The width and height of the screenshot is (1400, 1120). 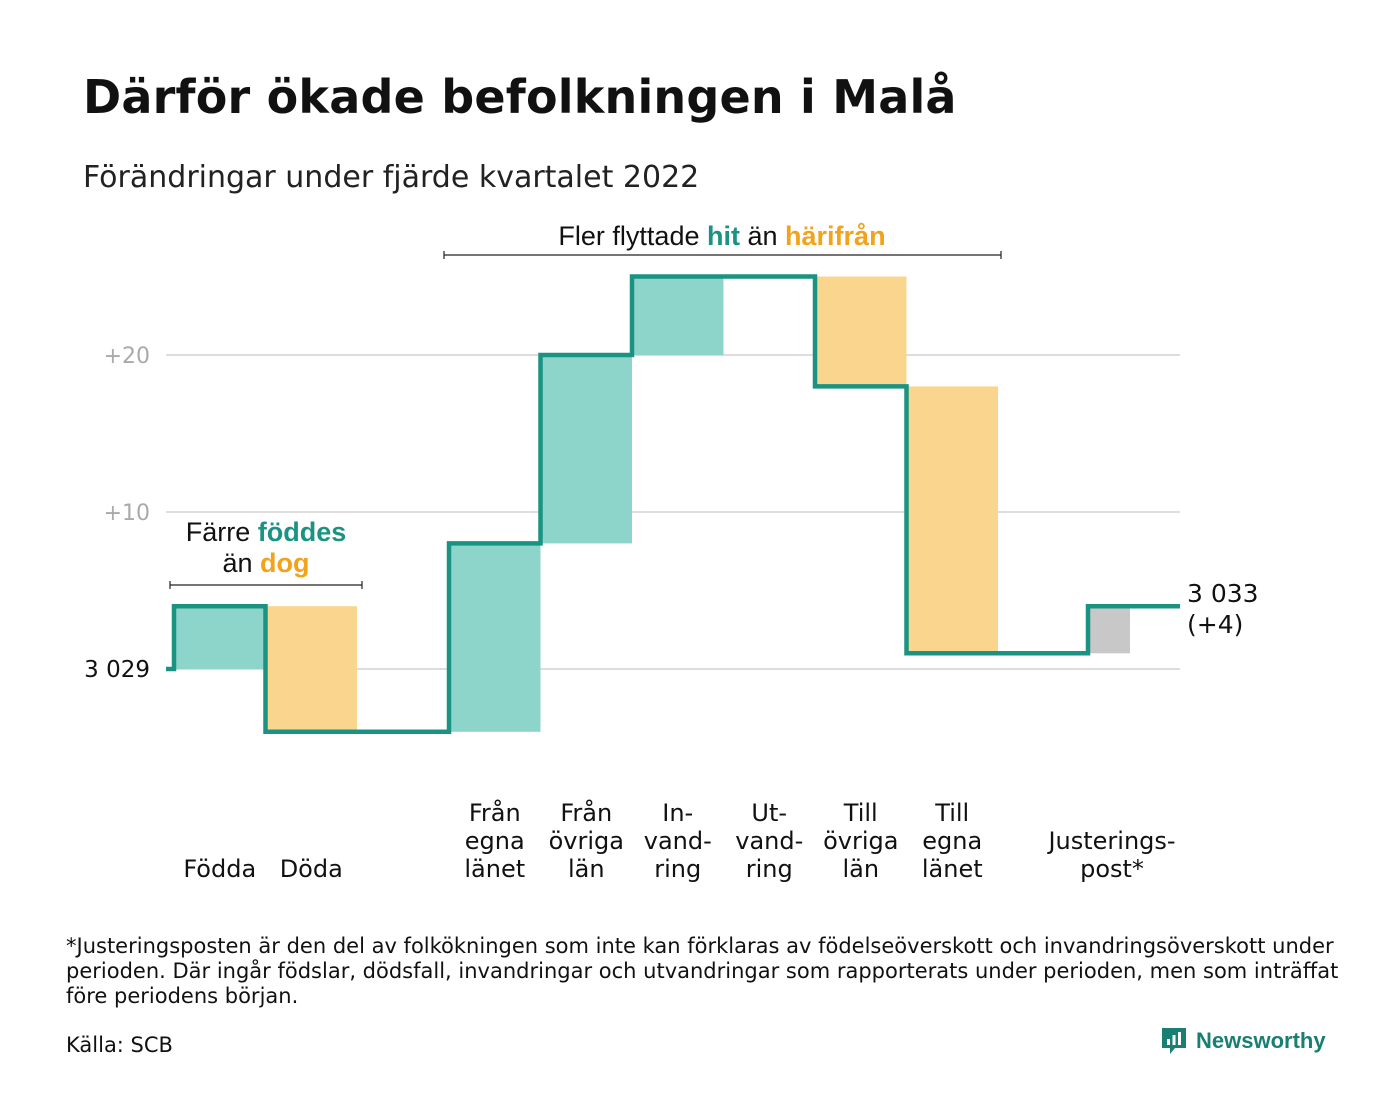 I want to click on category-label-till-ovriga-lan: övriga, so click(x=860, y=841).